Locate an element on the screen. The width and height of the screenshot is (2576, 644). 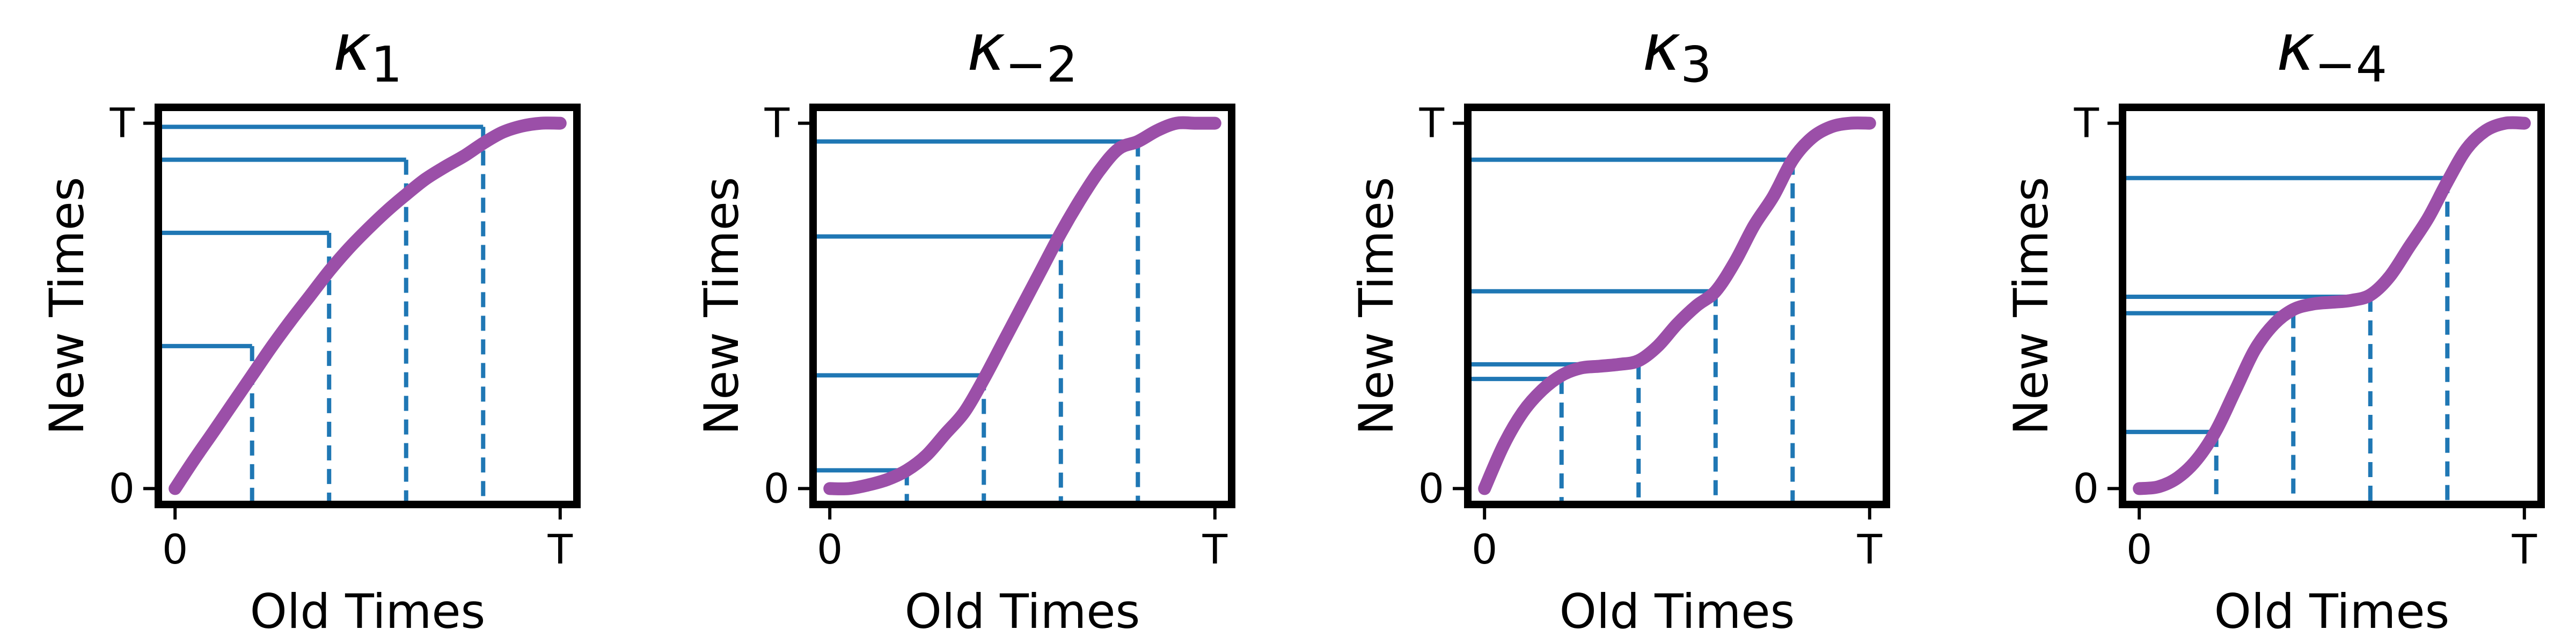
chart-title: κ−4 is located at coordinates (2332, 52).